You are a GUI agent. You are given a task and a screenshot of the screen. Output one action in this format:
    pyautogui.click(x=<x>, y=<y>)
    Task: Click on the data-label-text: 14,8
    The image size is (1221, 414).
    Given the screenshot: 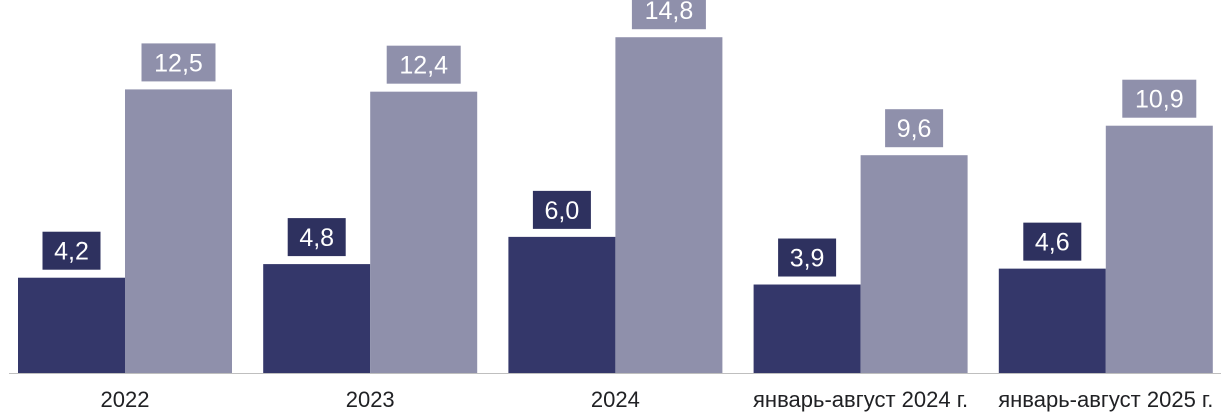 What is the action you would take?
    pyautogui.click(x=669, y=12)
    